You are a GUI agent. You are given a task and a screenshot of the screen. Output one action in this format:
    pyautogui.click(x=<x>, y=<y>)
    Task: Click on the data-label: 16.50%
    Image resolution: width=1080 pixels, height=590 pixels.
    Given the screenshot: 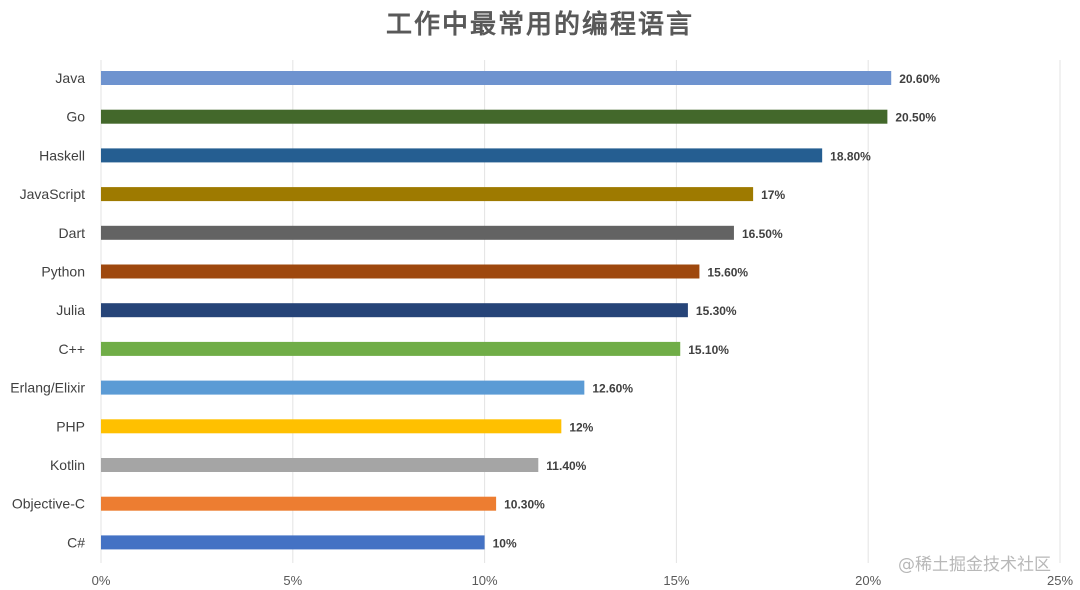 What is the action you would take?
    pyautogui.click(x=762, y=234)
    